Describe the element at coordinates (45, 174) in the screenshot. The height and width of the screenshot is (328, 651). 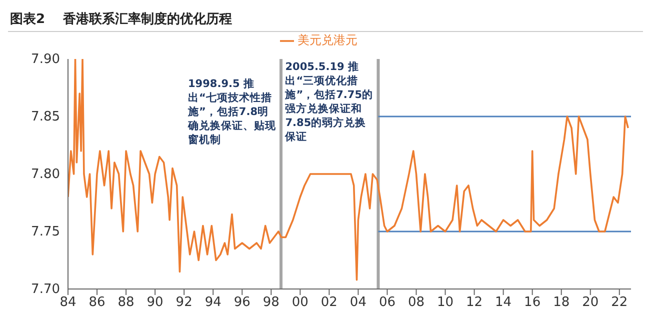
I see `y-tick-label: 7.80` at that location.